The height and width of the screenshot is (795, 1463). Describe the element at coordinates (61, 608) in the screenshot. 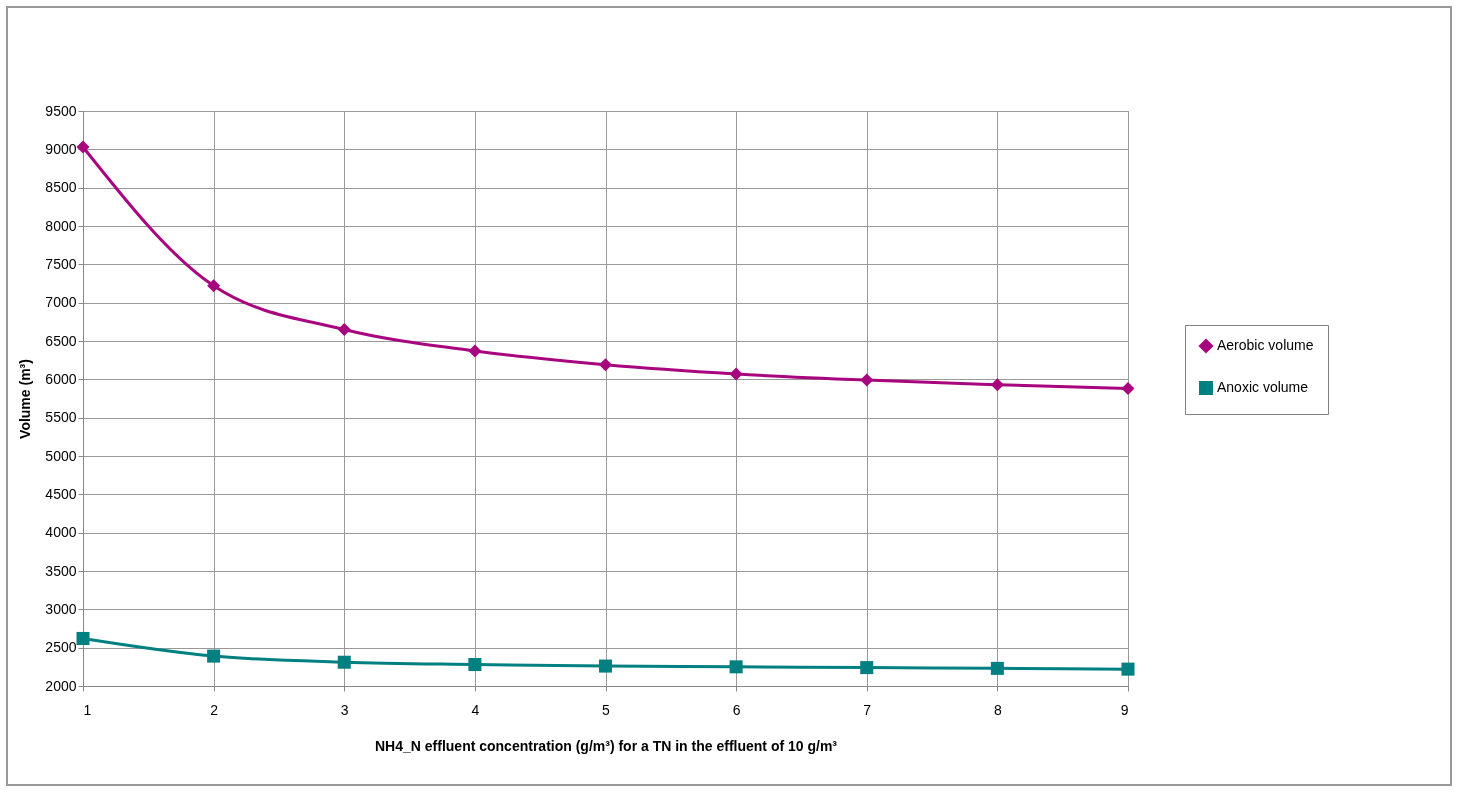

I see `y-tick-label: 3000` at that location.